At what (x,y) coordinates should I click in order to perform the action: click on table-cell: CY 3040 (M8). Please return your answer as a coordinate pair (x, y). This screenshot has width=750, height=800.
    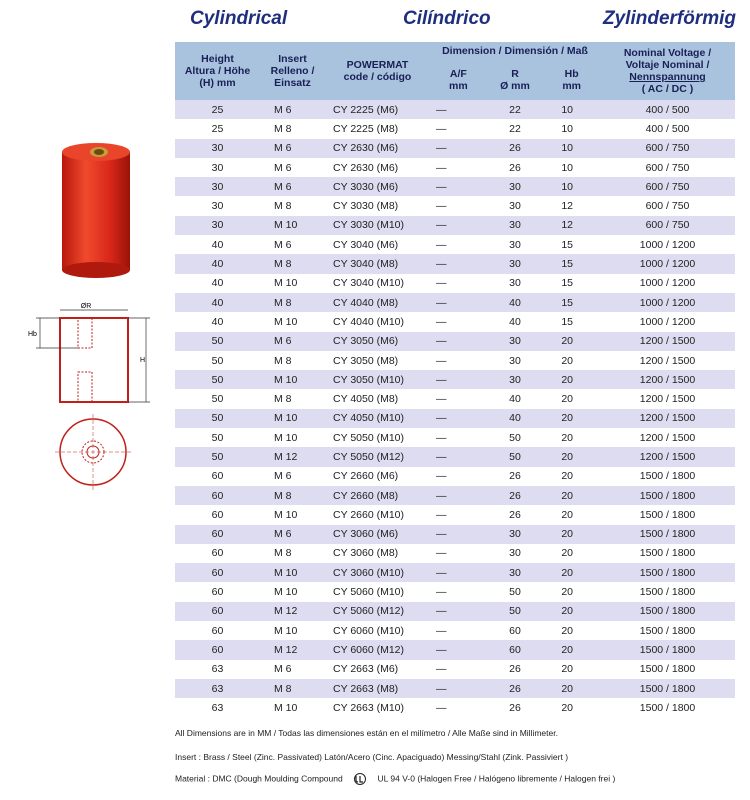
    Looking at the image, I should click on (377, 264).